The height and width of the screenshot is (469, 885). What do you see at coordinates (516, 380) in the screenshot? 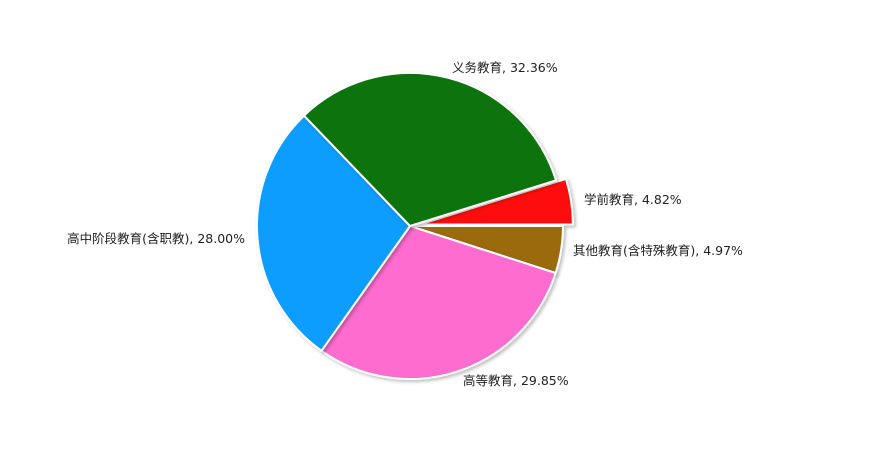
I see `slice-label-2: 高等教育, 29.85%` at bounding box center [516, 380].